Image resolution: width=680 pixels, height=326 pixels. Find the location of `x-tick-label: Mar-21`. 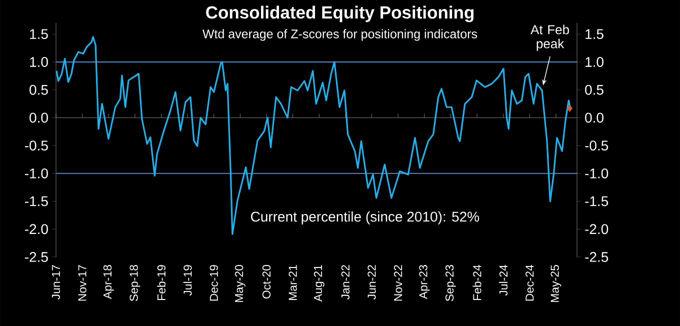

x-tick-label: Mar-21 is located at coordinates (292, 282).